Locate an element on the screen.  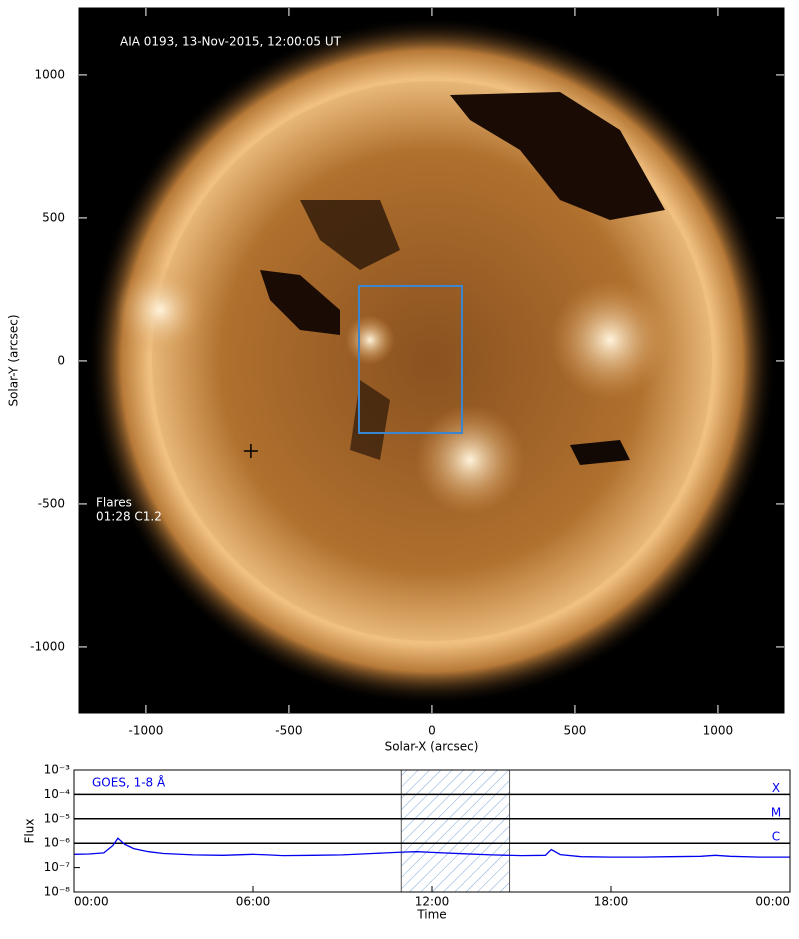
x-tick-label: 06:00 is located at coordinates (253, 902).